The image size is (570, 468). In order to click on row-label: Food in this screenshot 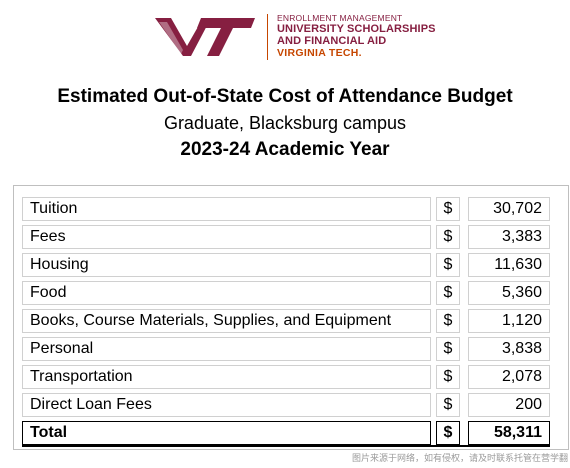, I will do `click(226, 293)`.